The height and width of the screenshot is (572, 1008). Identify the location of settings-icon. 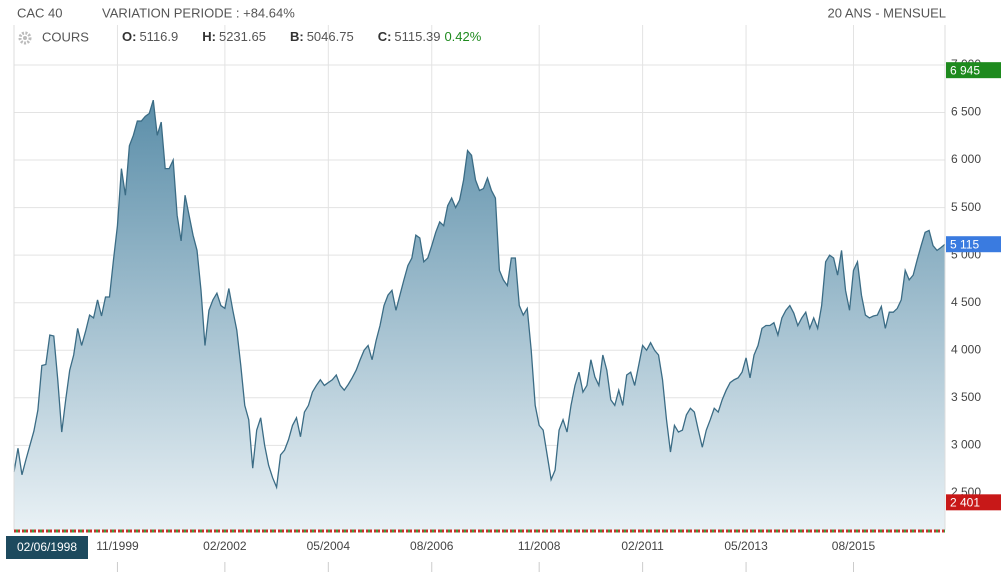
(25, 38).